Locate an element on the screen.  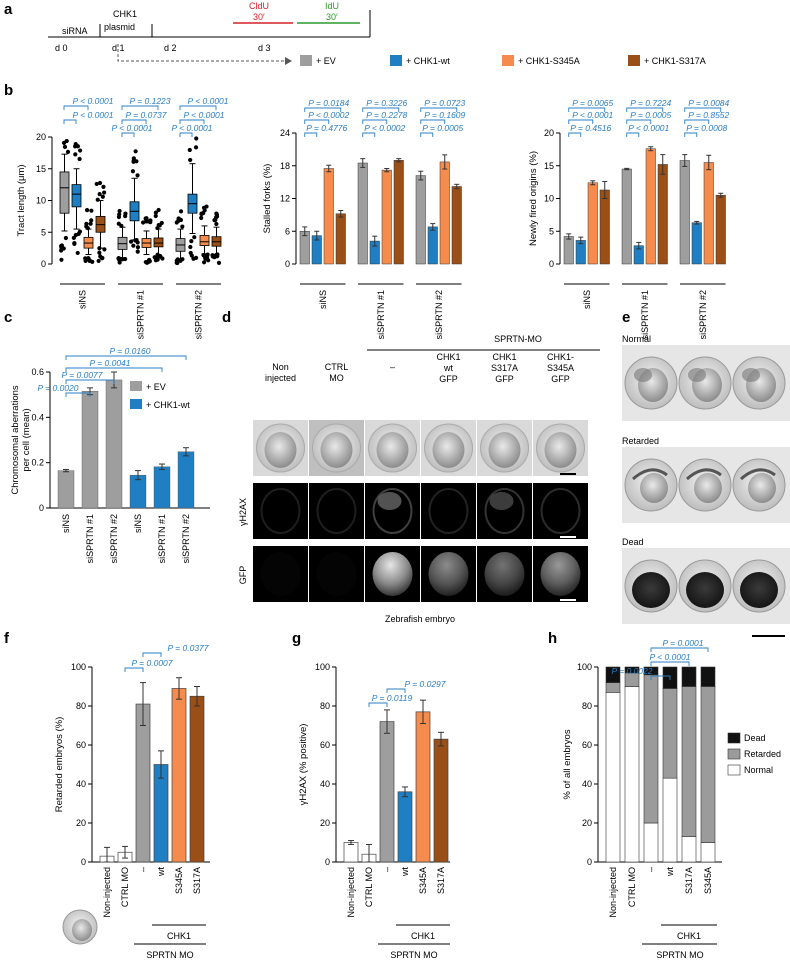
column-label: CHK1 wt GFP is located at coordinates (448, 368).